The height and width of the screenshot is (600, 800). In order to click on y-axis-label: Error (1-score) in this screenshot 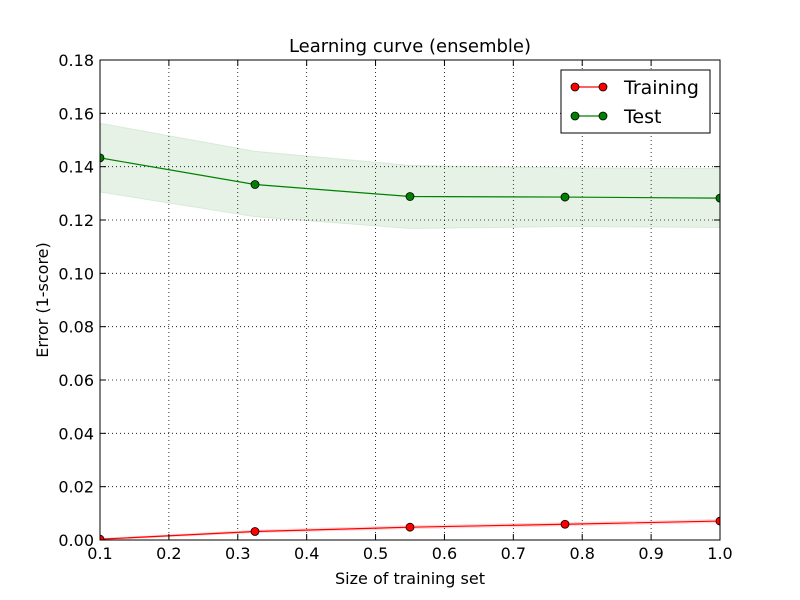, I will do `click(42, 300)`.